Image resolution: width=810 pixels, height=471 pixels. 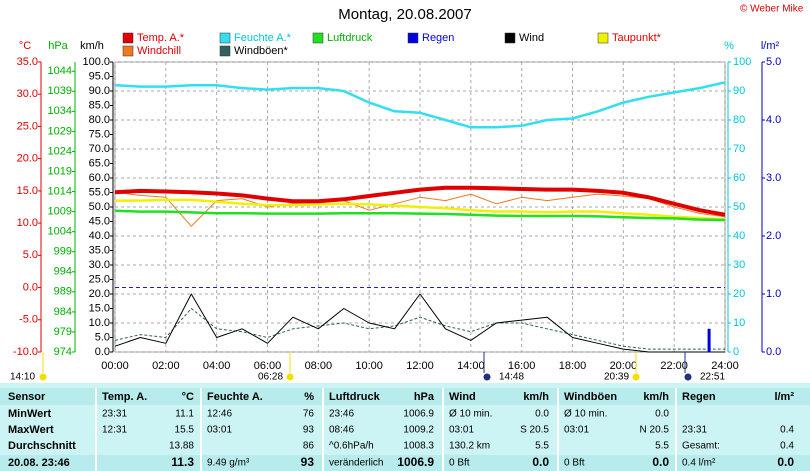 What do you see at coordinates (99, 149) in the screenshot?
I see `y-tick-label: 70.0` at bounding box center [99, 149].